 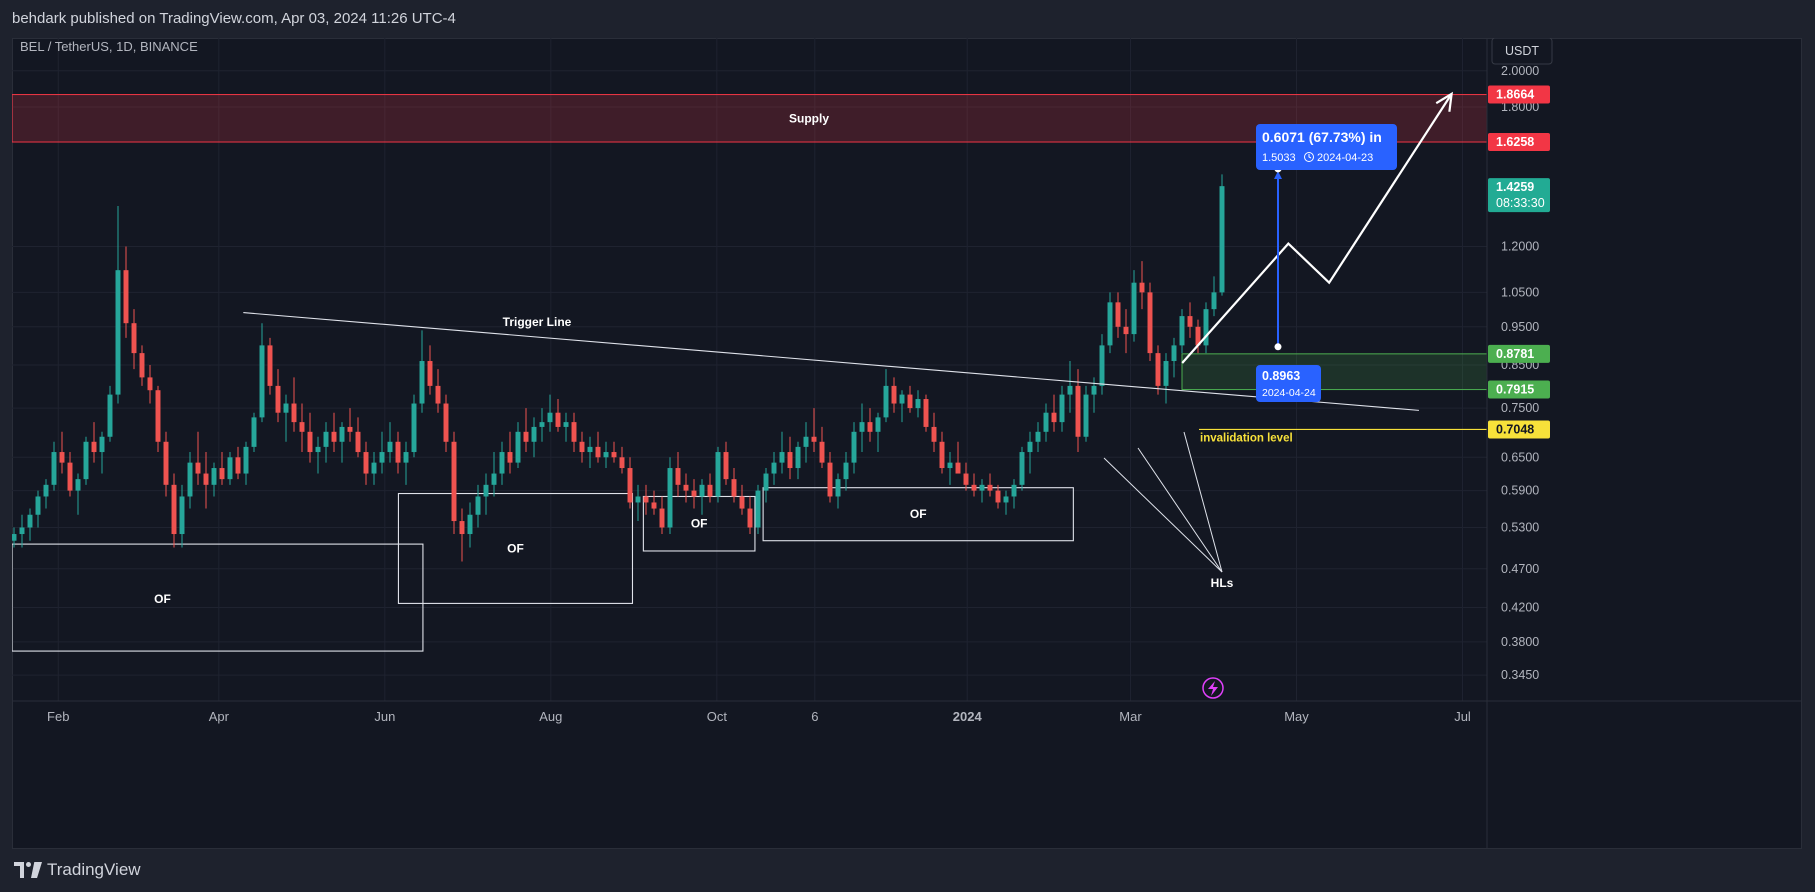 I want to click on tradingview-brand: TradingView, so click(x=77, y=870).